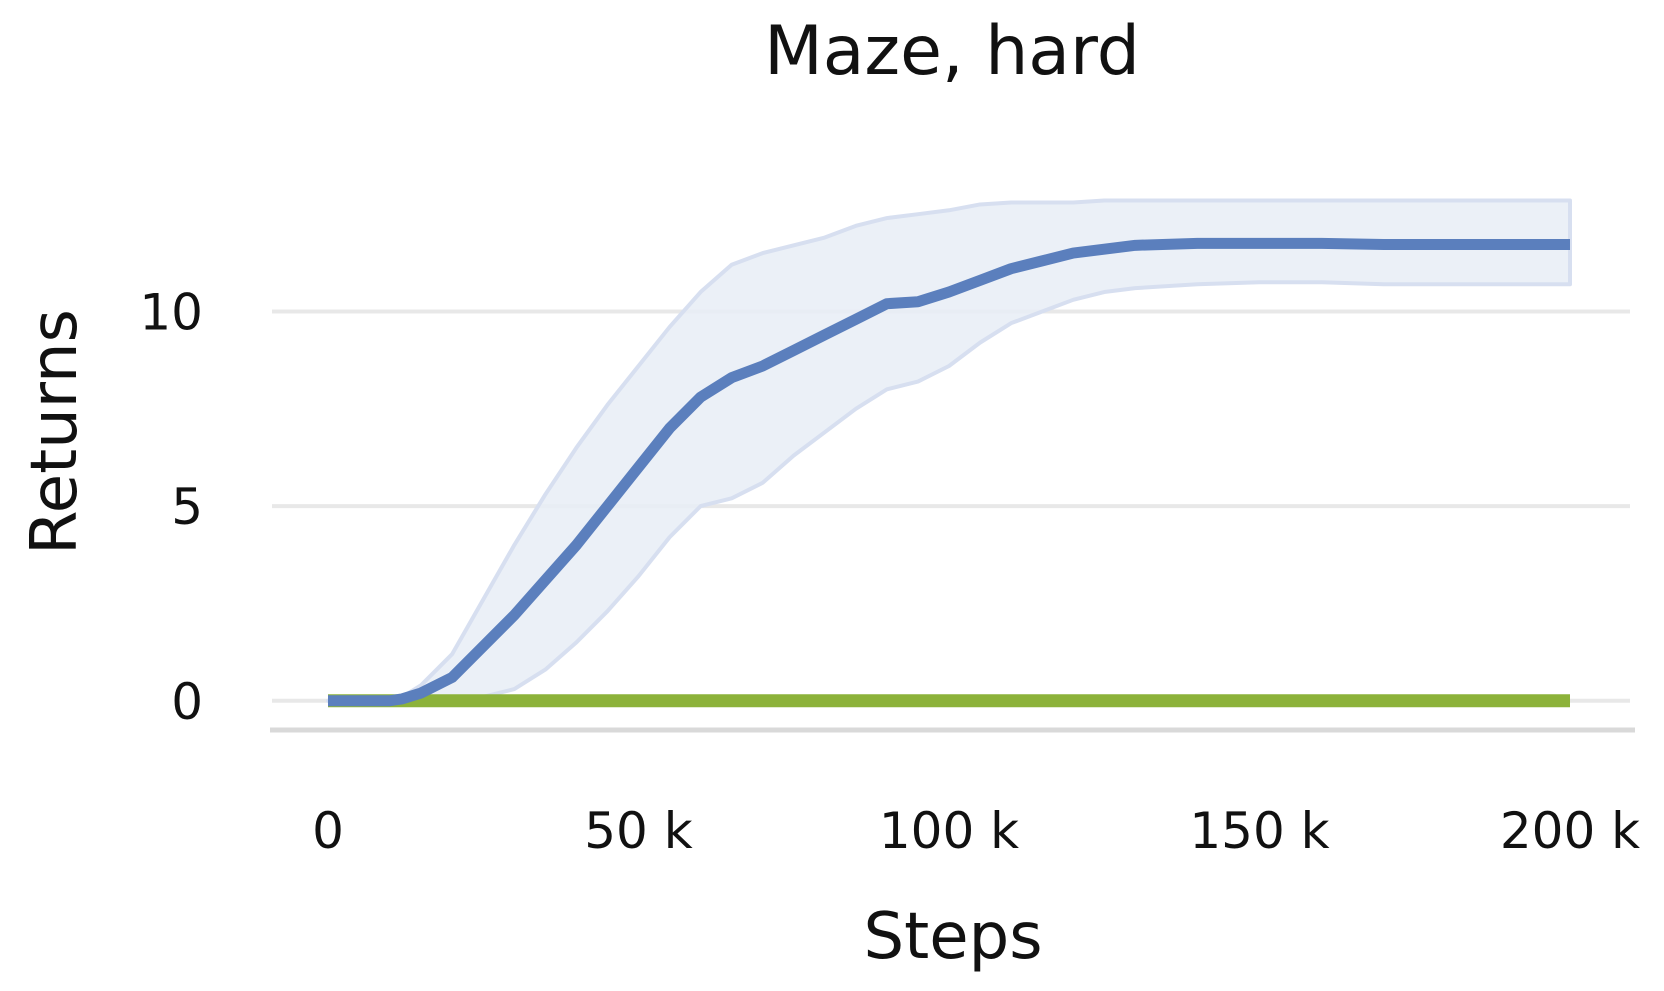 The height and width of the screenshot is (991, 1664). Describe the element at coordinates (638, 831) in the screenshot. I see `x-tick-label: 50 k` at that location.